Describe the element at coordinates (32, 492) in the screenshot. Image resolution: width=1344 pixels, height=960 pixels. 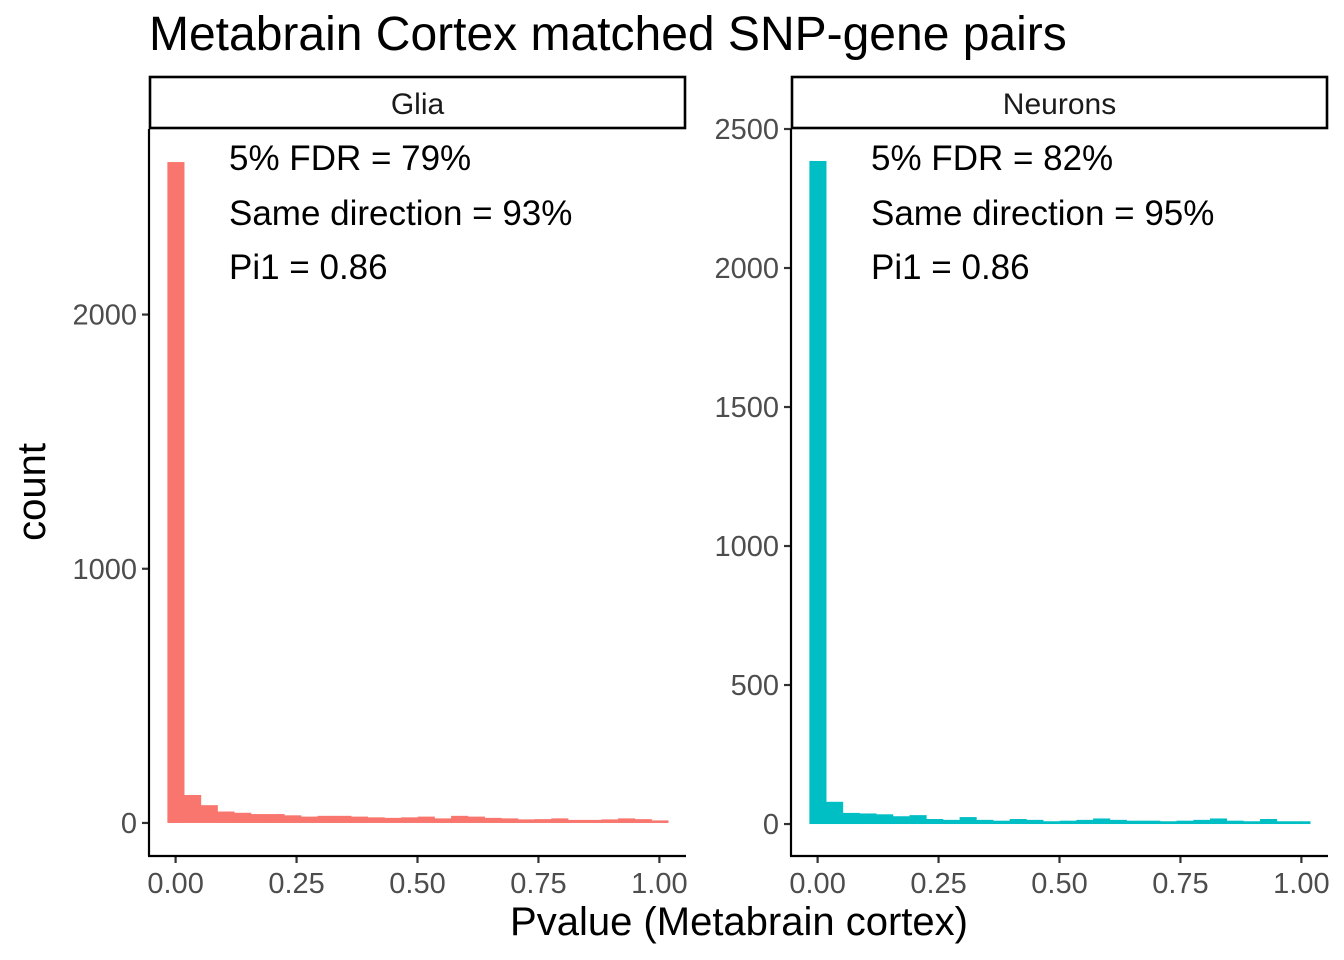
I see `y-axis-title: count` at that location.